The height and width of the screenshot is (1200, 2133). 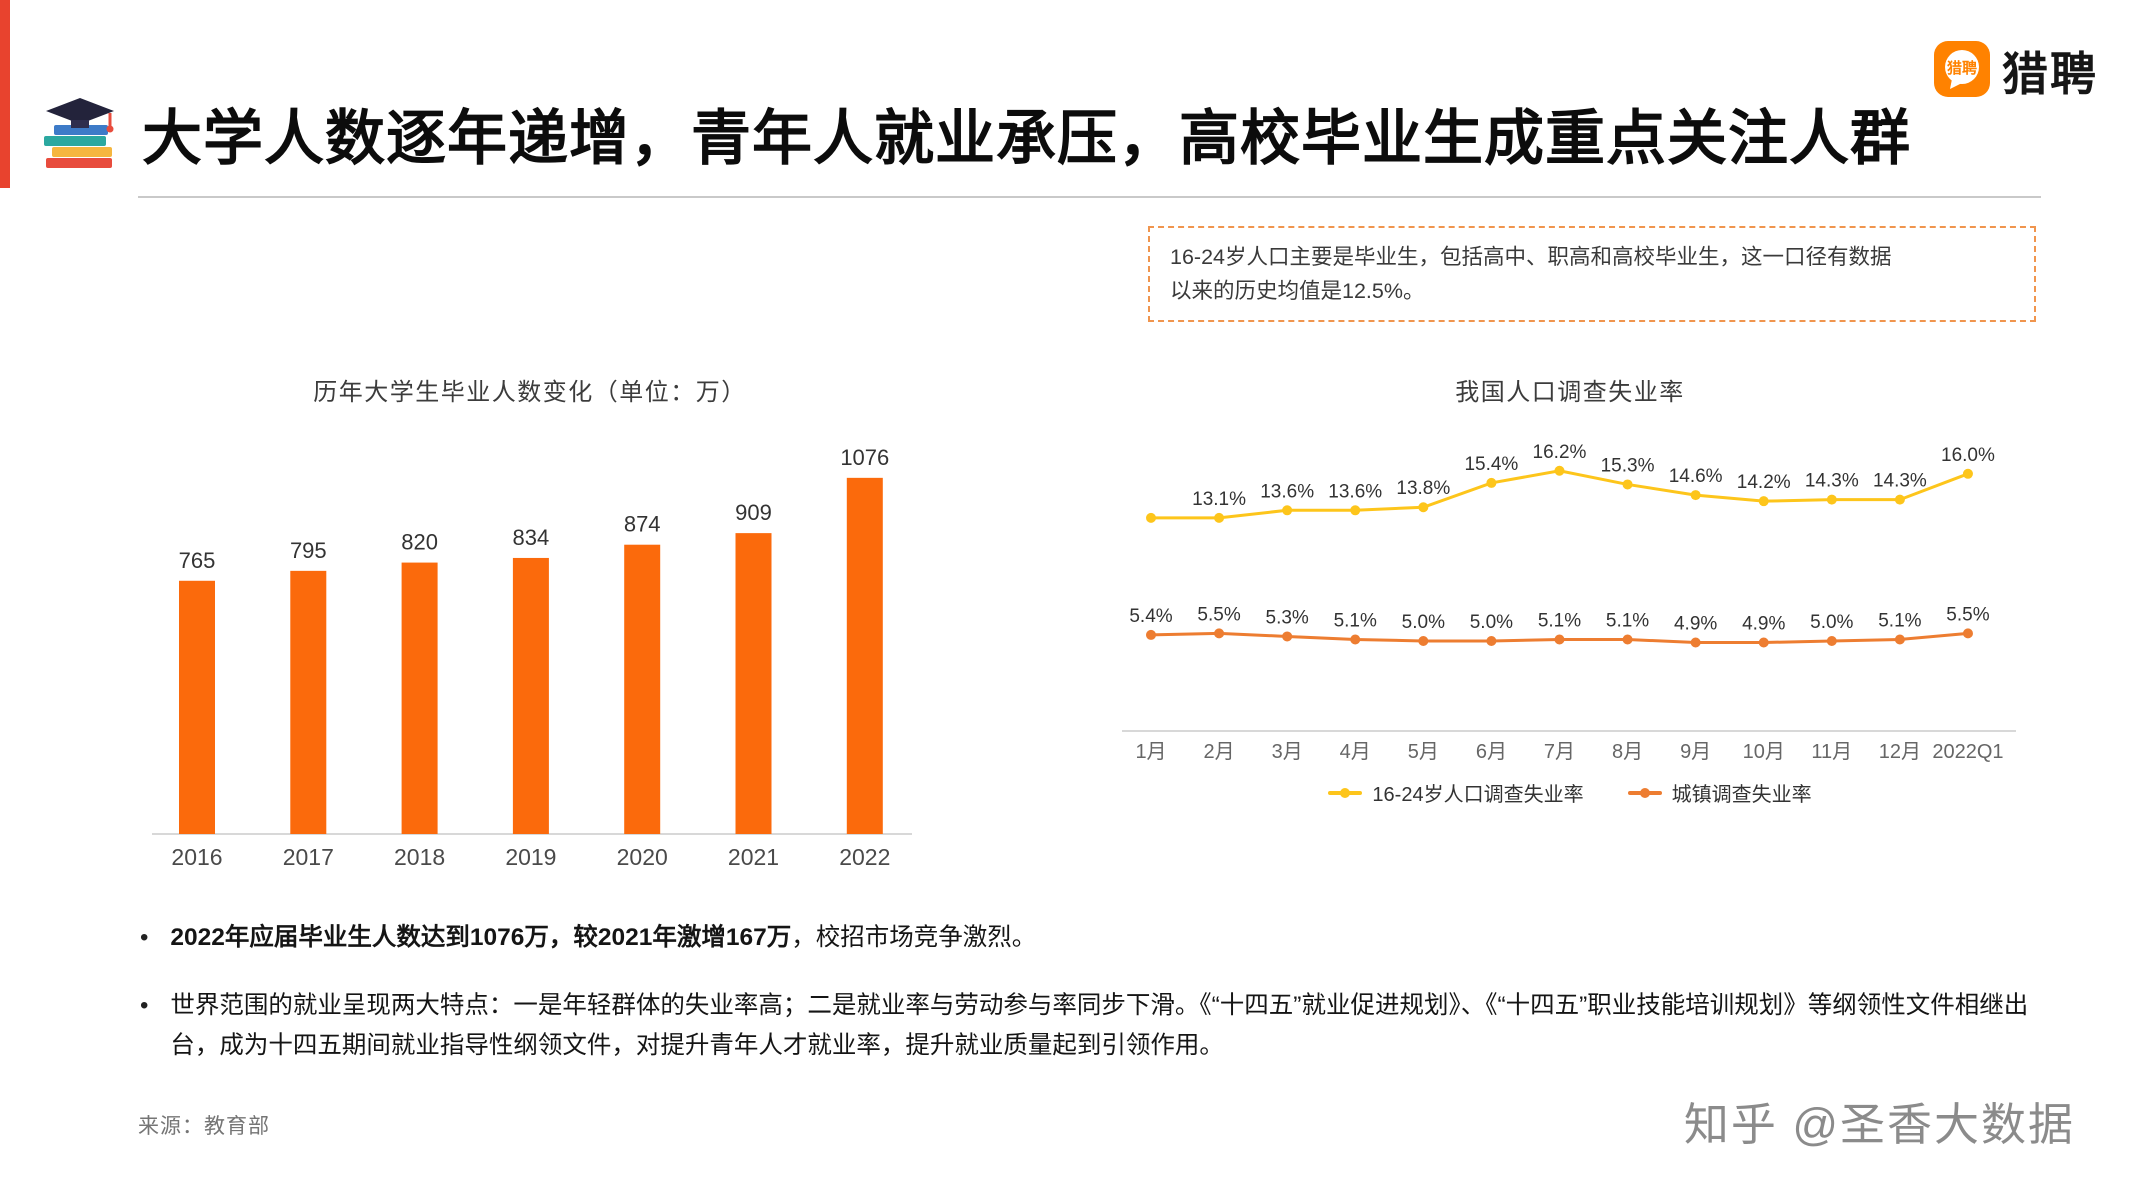 I want to click on svg-text: 13.8%, so click(x=1423, y=488).